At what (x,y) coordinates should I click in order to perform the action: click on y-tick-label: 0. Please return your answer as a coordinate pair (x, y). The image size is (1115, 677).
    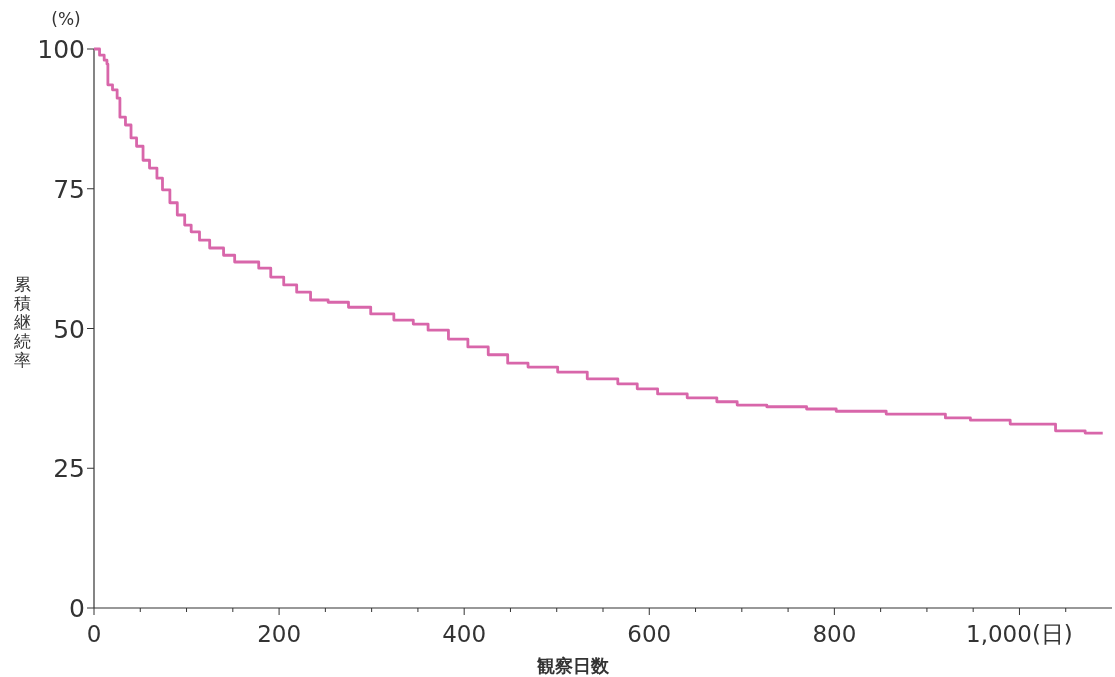
    Looking at the image, I should click on (77, 608).